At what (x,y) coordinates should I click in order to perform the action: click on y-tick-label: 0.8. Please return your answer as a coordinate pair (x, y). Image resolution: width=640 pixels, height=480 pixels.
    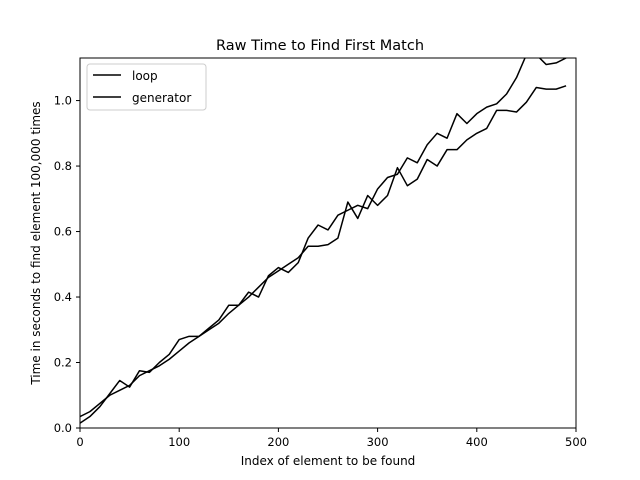
    Looking at the image, I should click on (63, 166).